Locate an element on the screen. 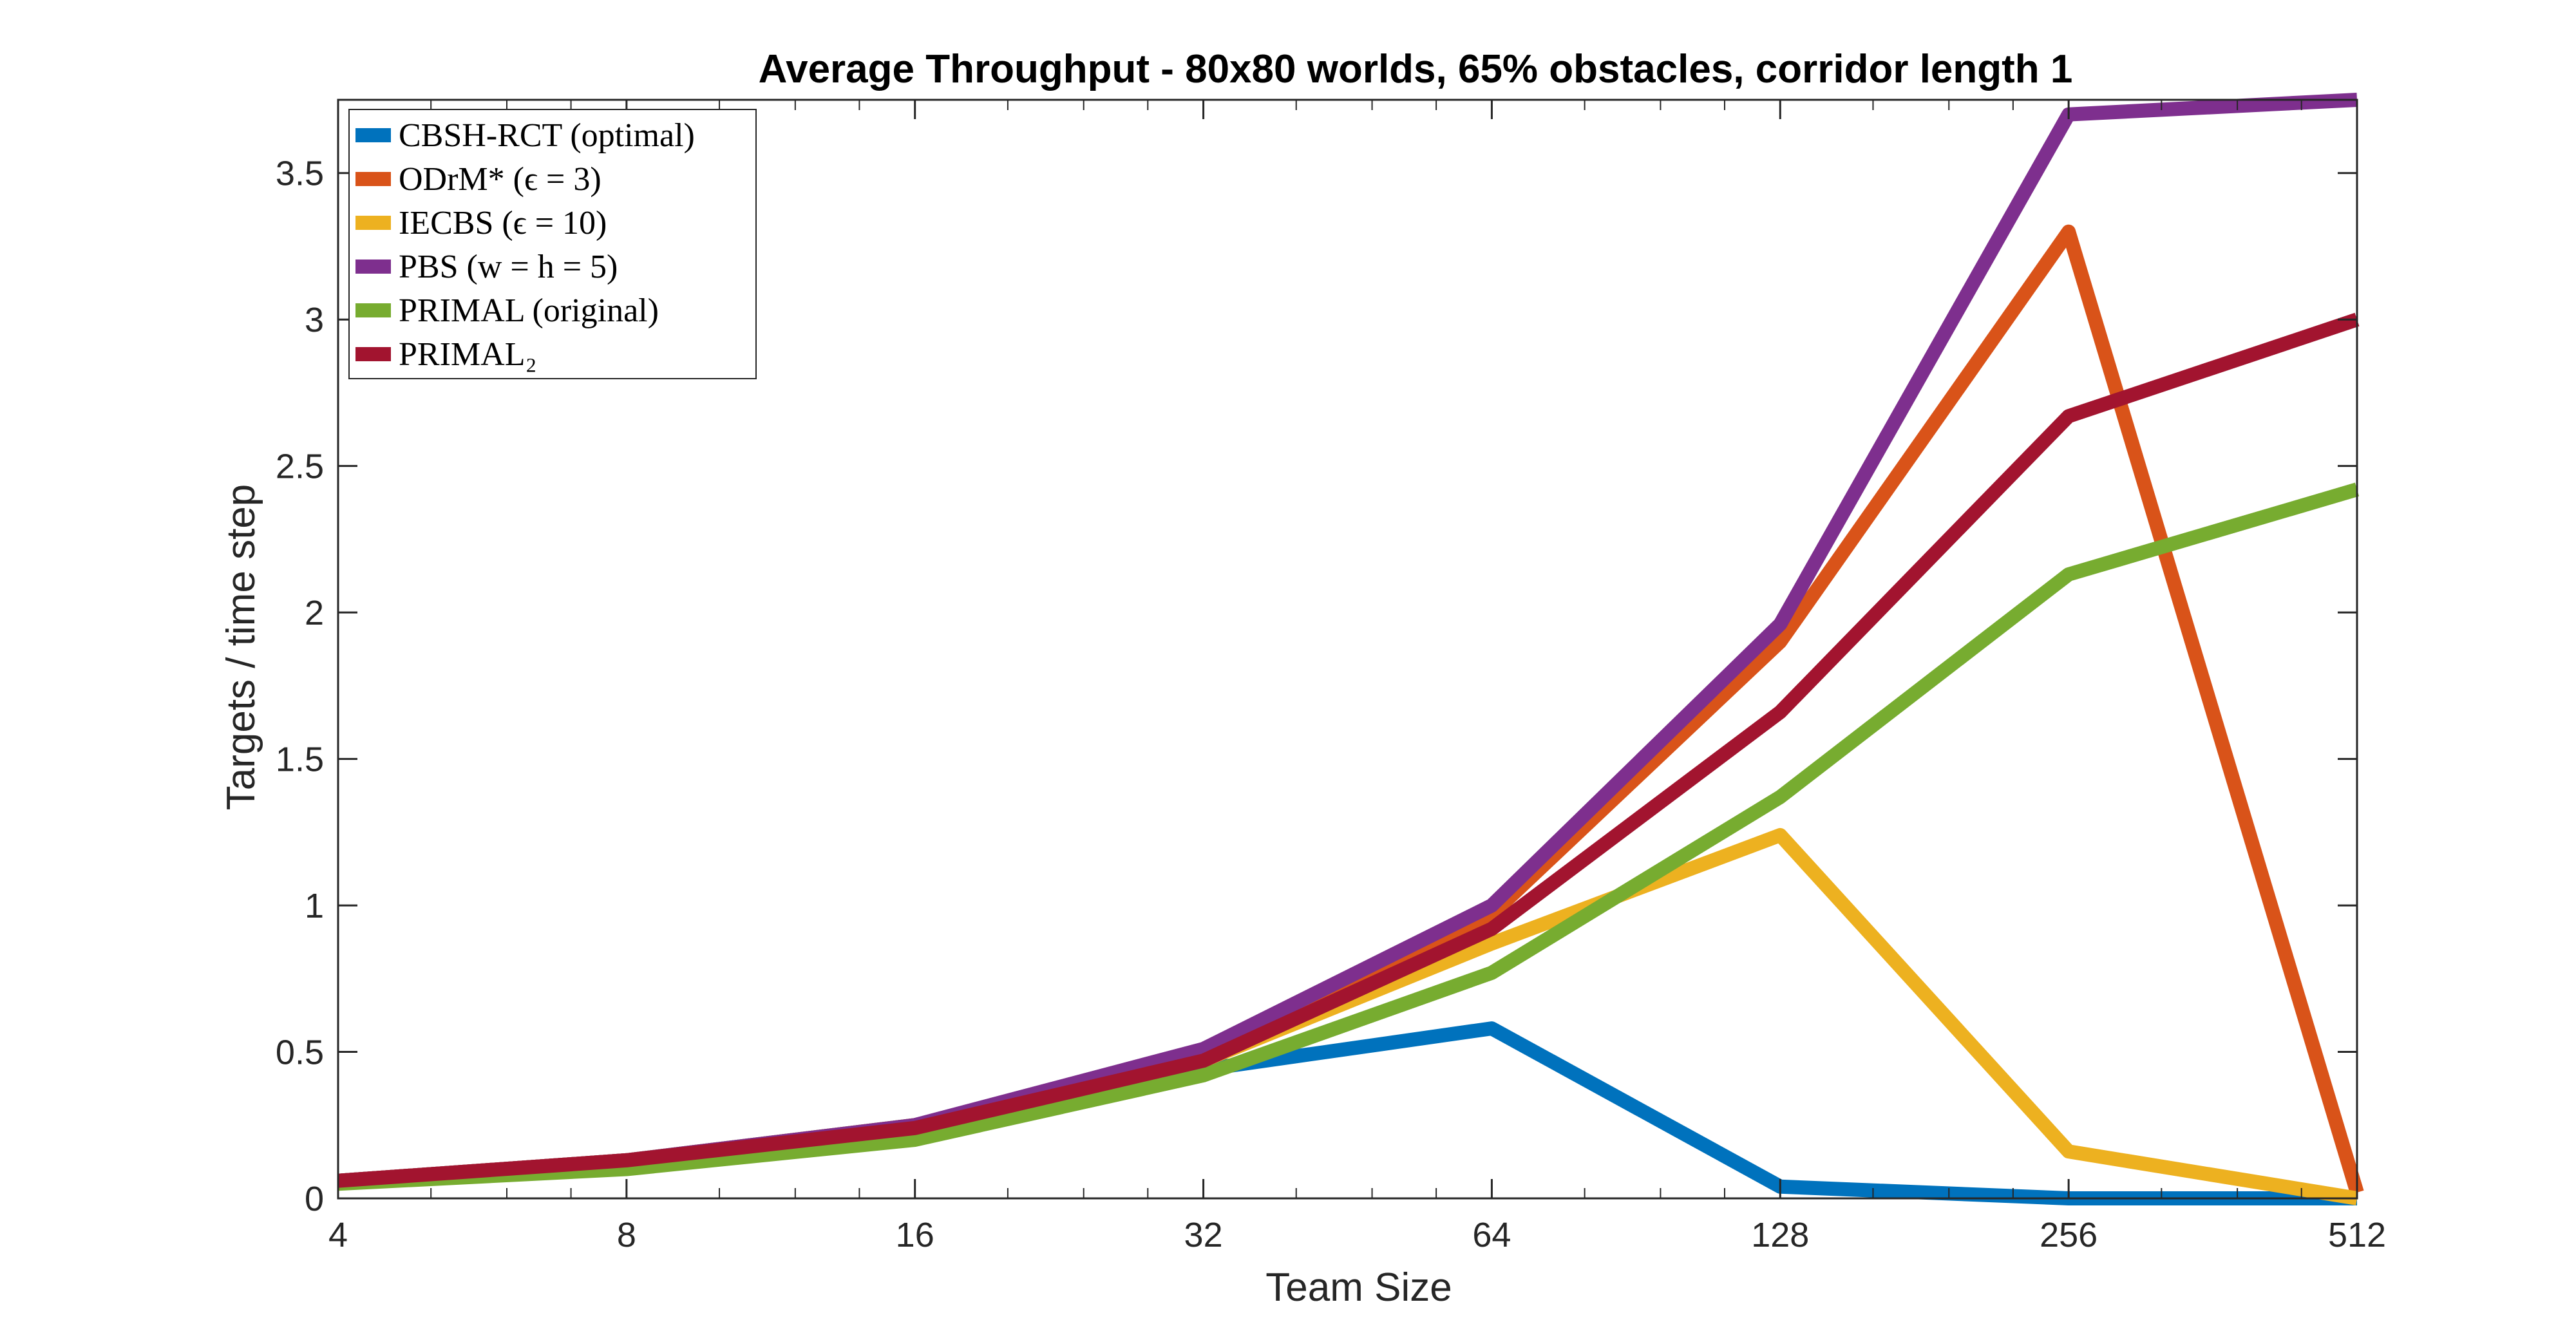  x-tick-label: 32 is located at coordinates (1203, 1235).